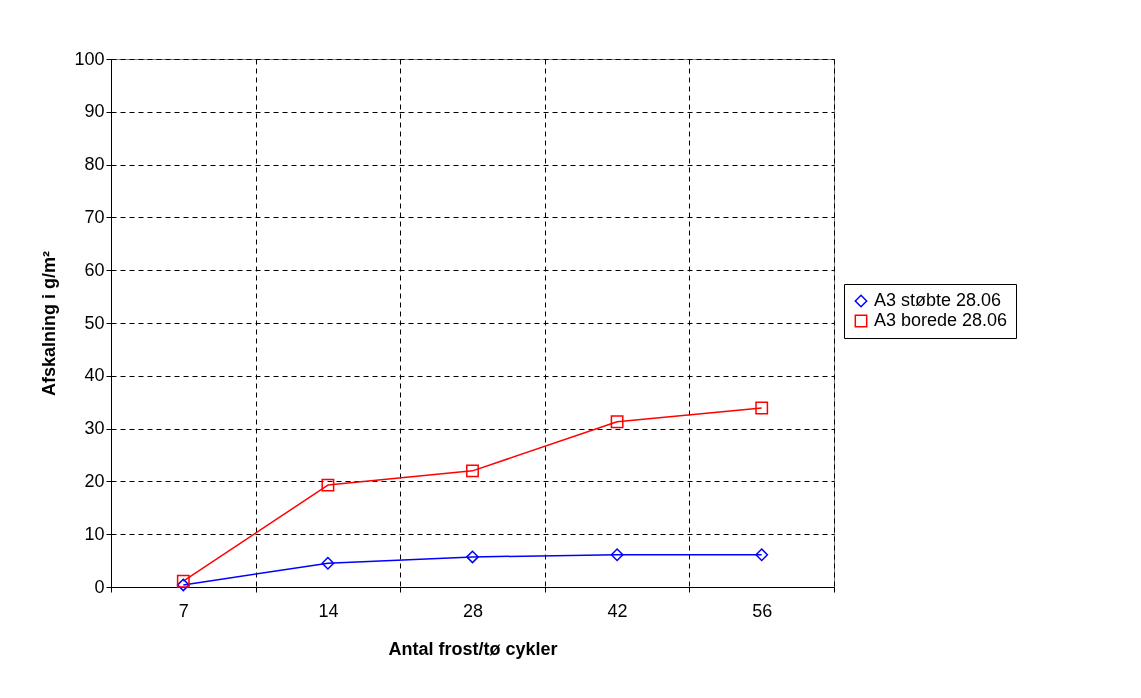 The width and height of the screenshot is (1141, 698). I want to click on y-tick-label: 30, so click(94, 428).